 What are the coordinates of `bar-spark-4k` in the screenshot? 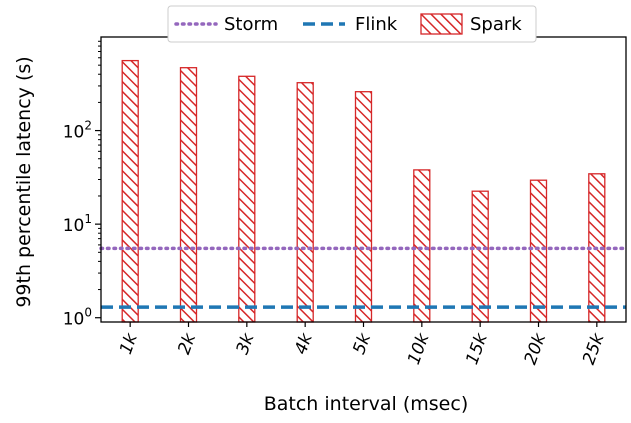 It's located at (305, 202).